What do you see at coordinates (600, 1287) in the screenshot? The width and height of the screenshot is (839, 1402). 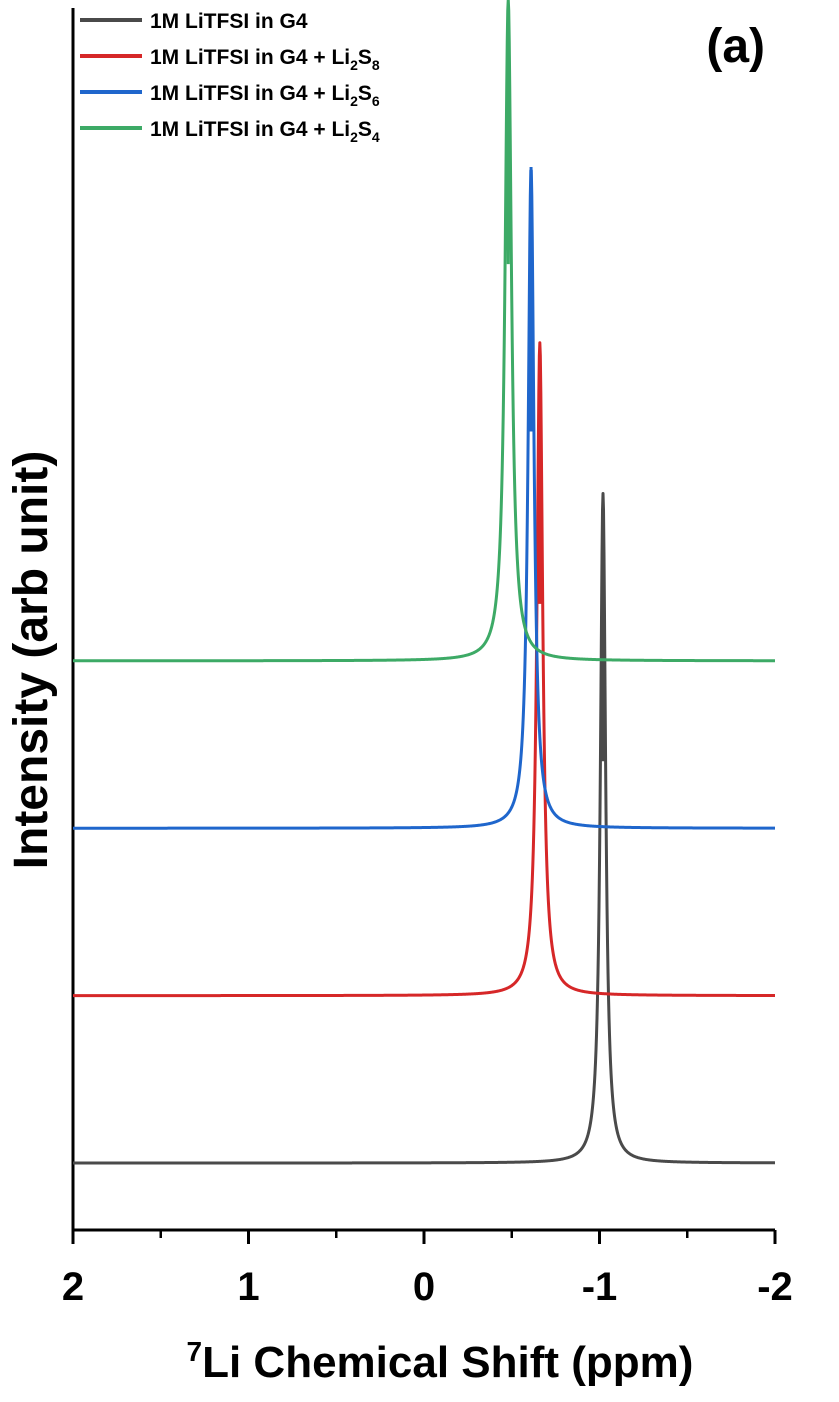 I see `x-tick-label: -1` at bounding box center [600, 1287].